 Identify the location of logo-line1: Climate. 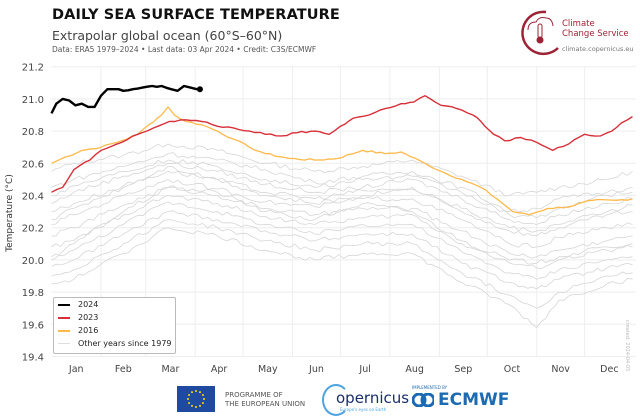
(578, 24).